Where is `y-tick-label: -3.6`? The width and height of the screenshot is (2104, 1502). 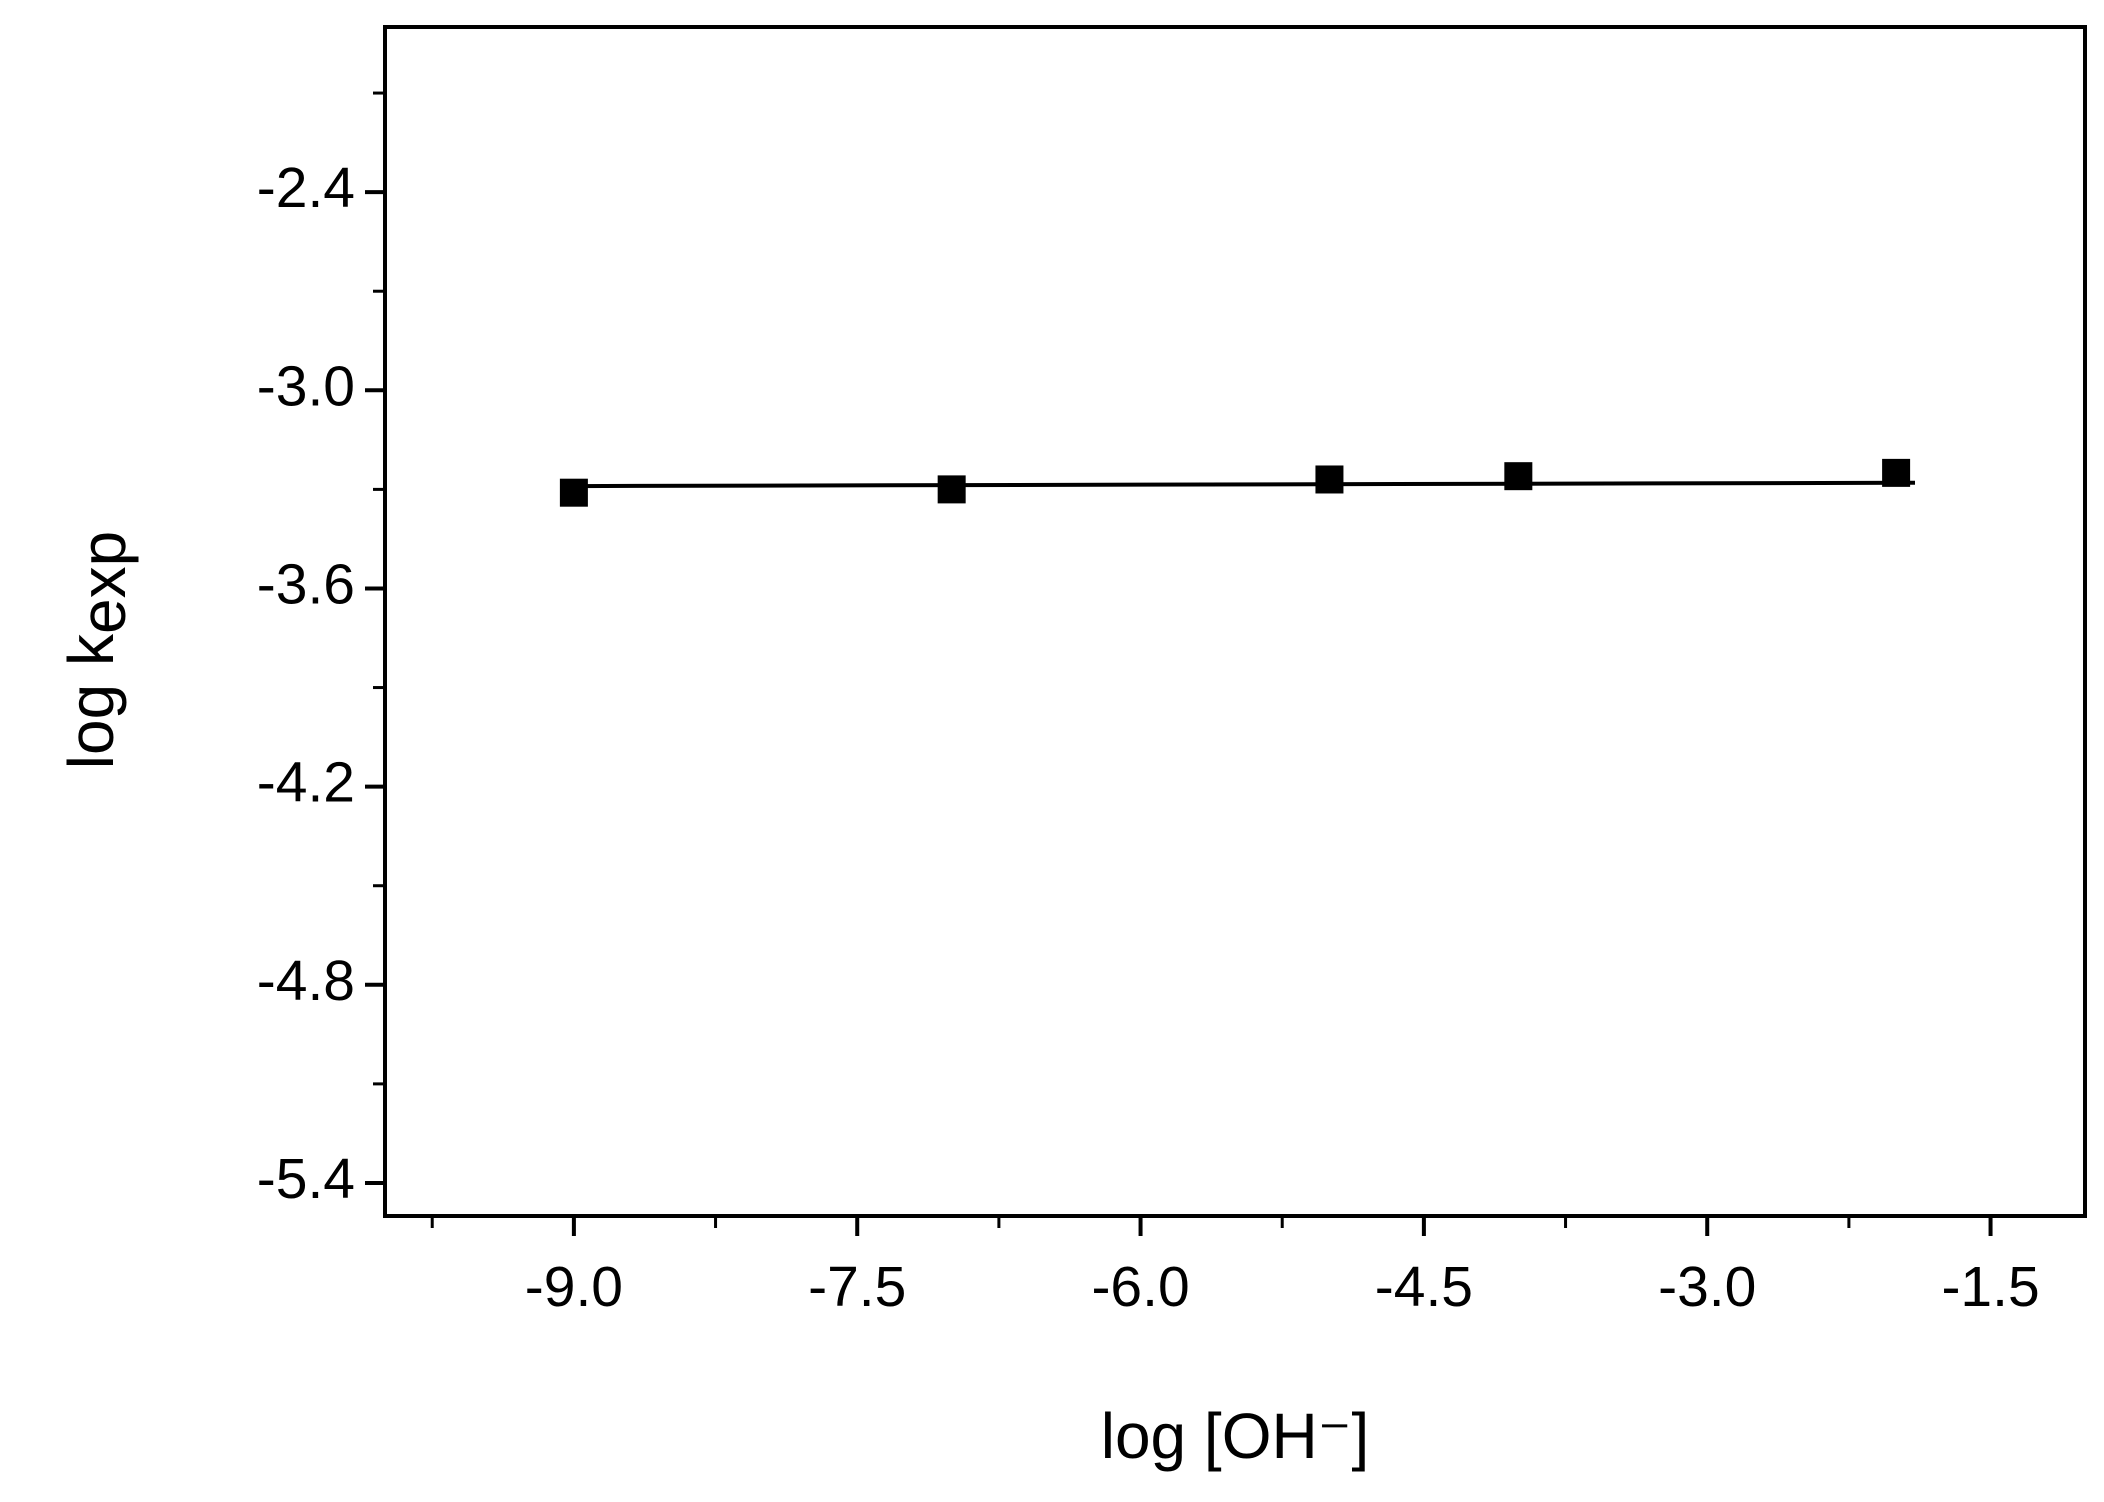 y-tick-label: -3.6 is located at coordinates (306, 585).